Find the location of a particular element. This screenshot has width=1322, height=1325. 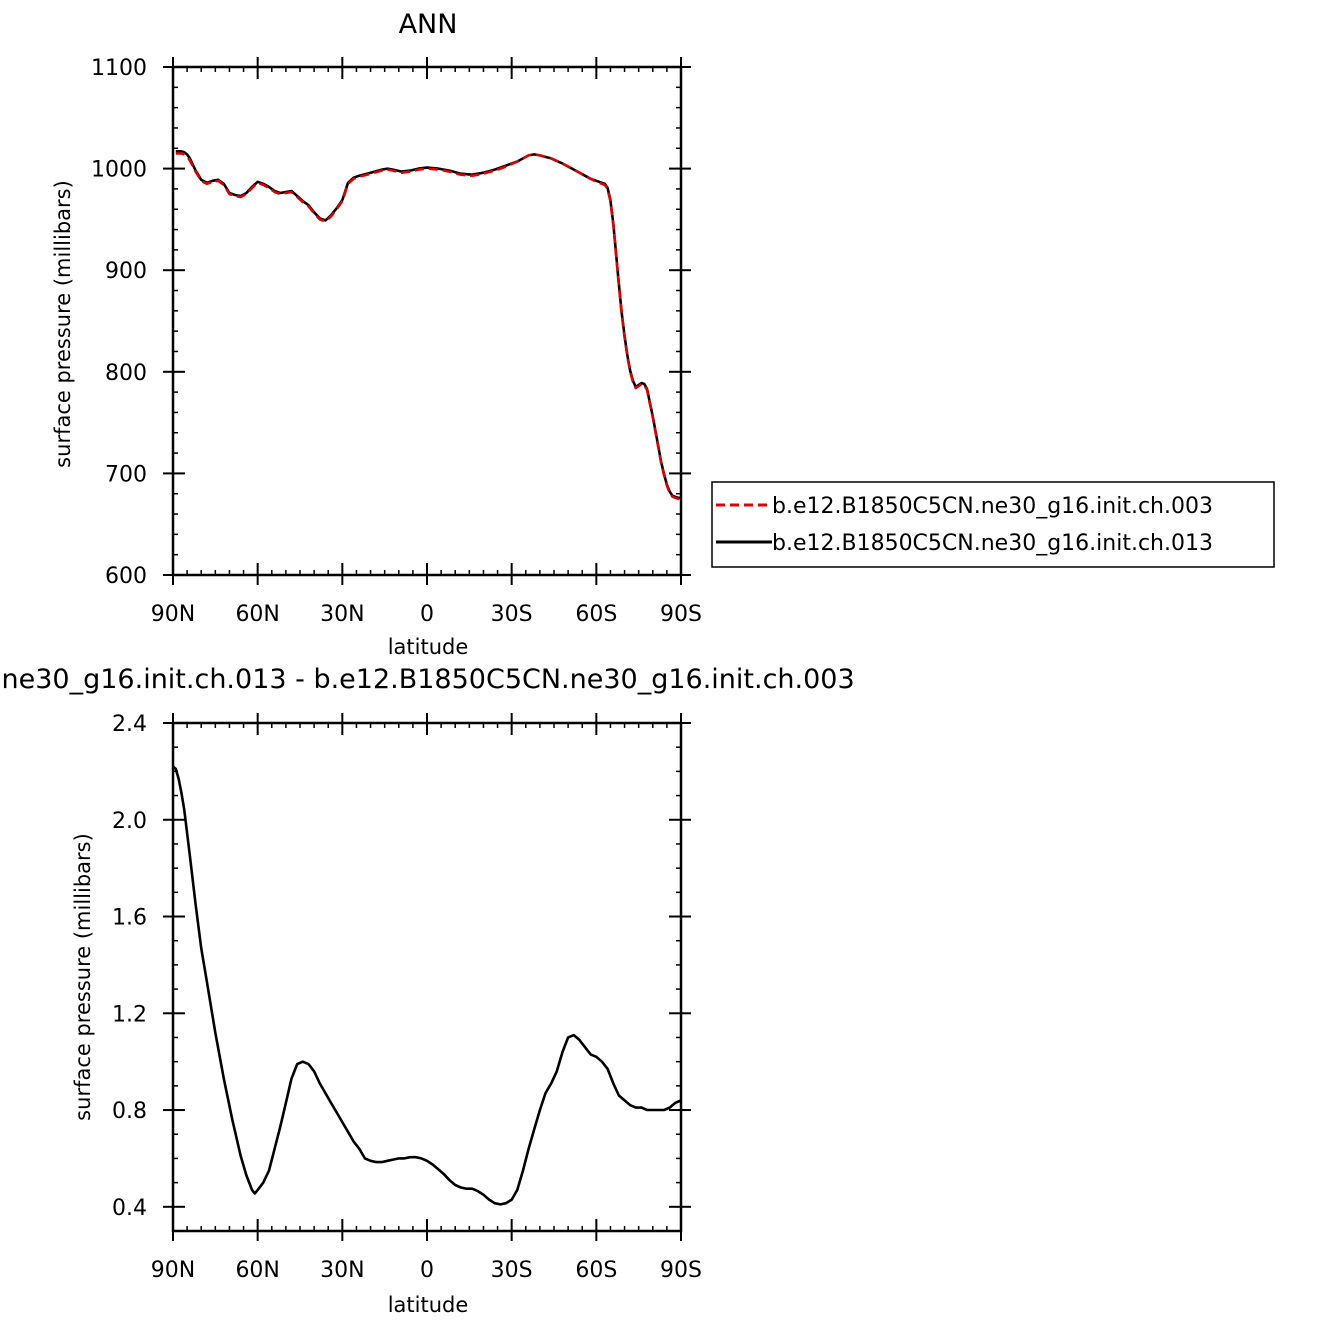

y-tick-label: 2.4 is located at coordinates (129, 724).